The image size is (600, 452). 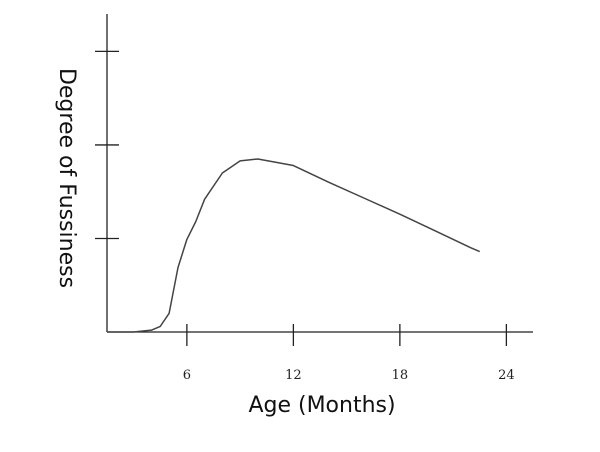 I want to click on x-tick-label: 24, so click(x=506, y=375).